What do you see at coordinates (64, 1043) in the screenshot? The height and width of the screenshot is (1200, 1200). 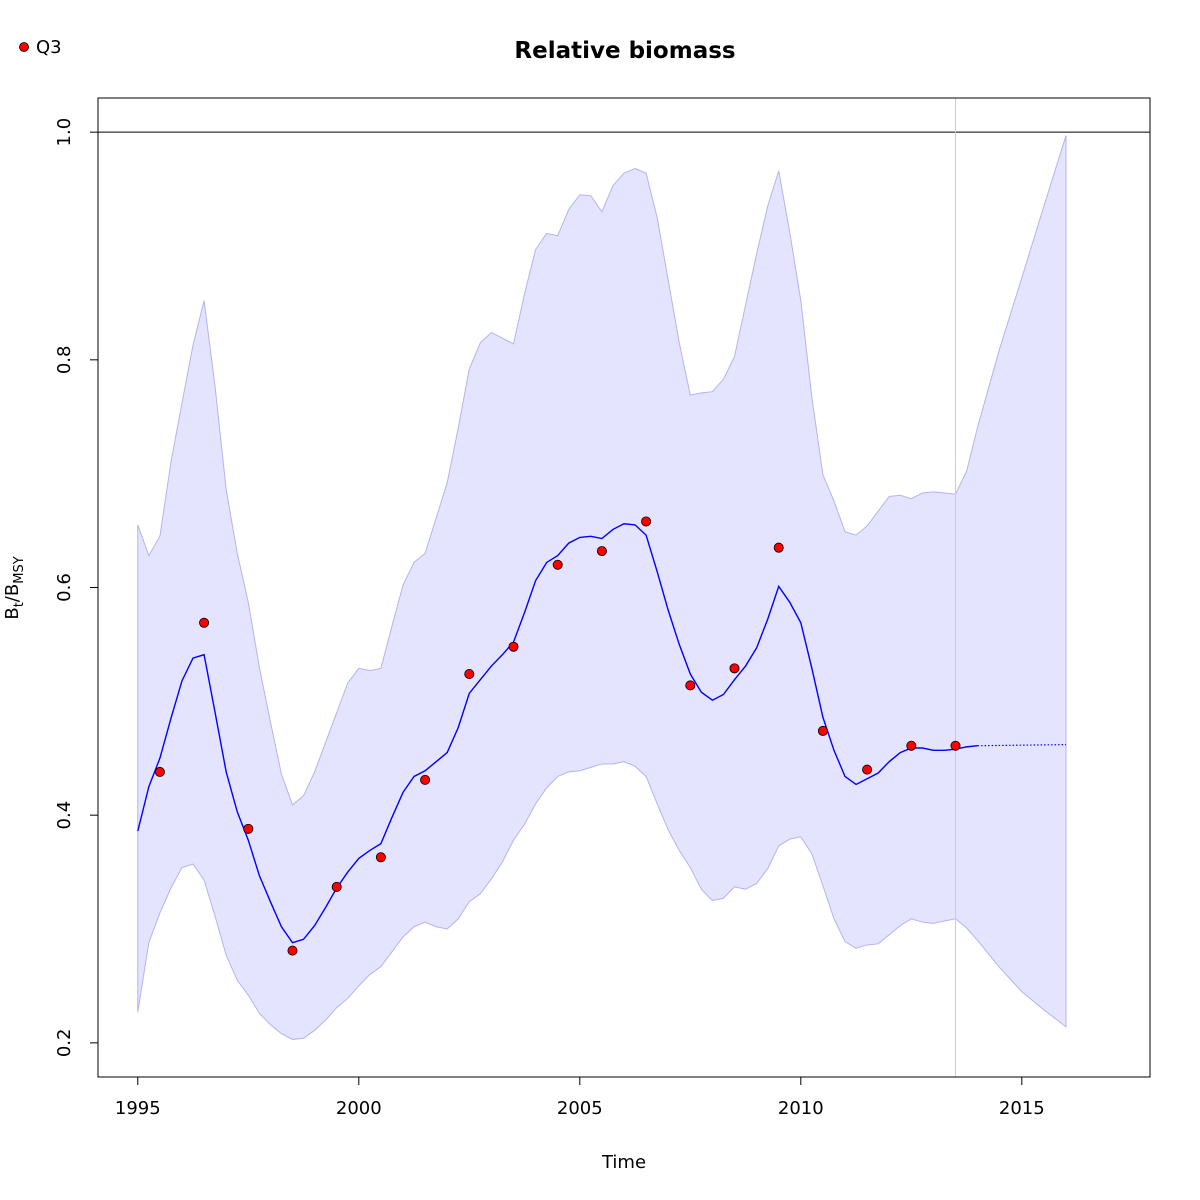 I see `y-tick-label: 0.2` at bounding box center [64, 1043].